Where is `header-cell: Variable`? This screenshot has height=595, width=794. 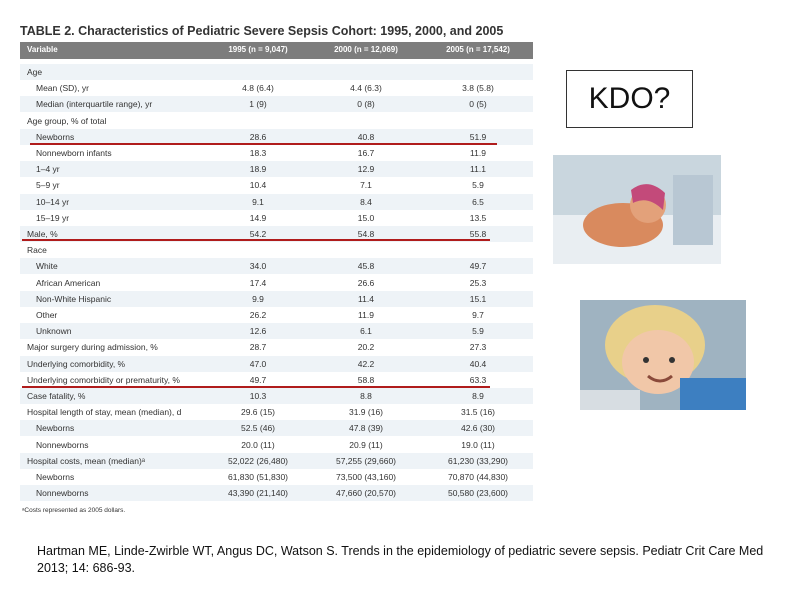
header-cell: Variable is located at coordinates (42, 49).